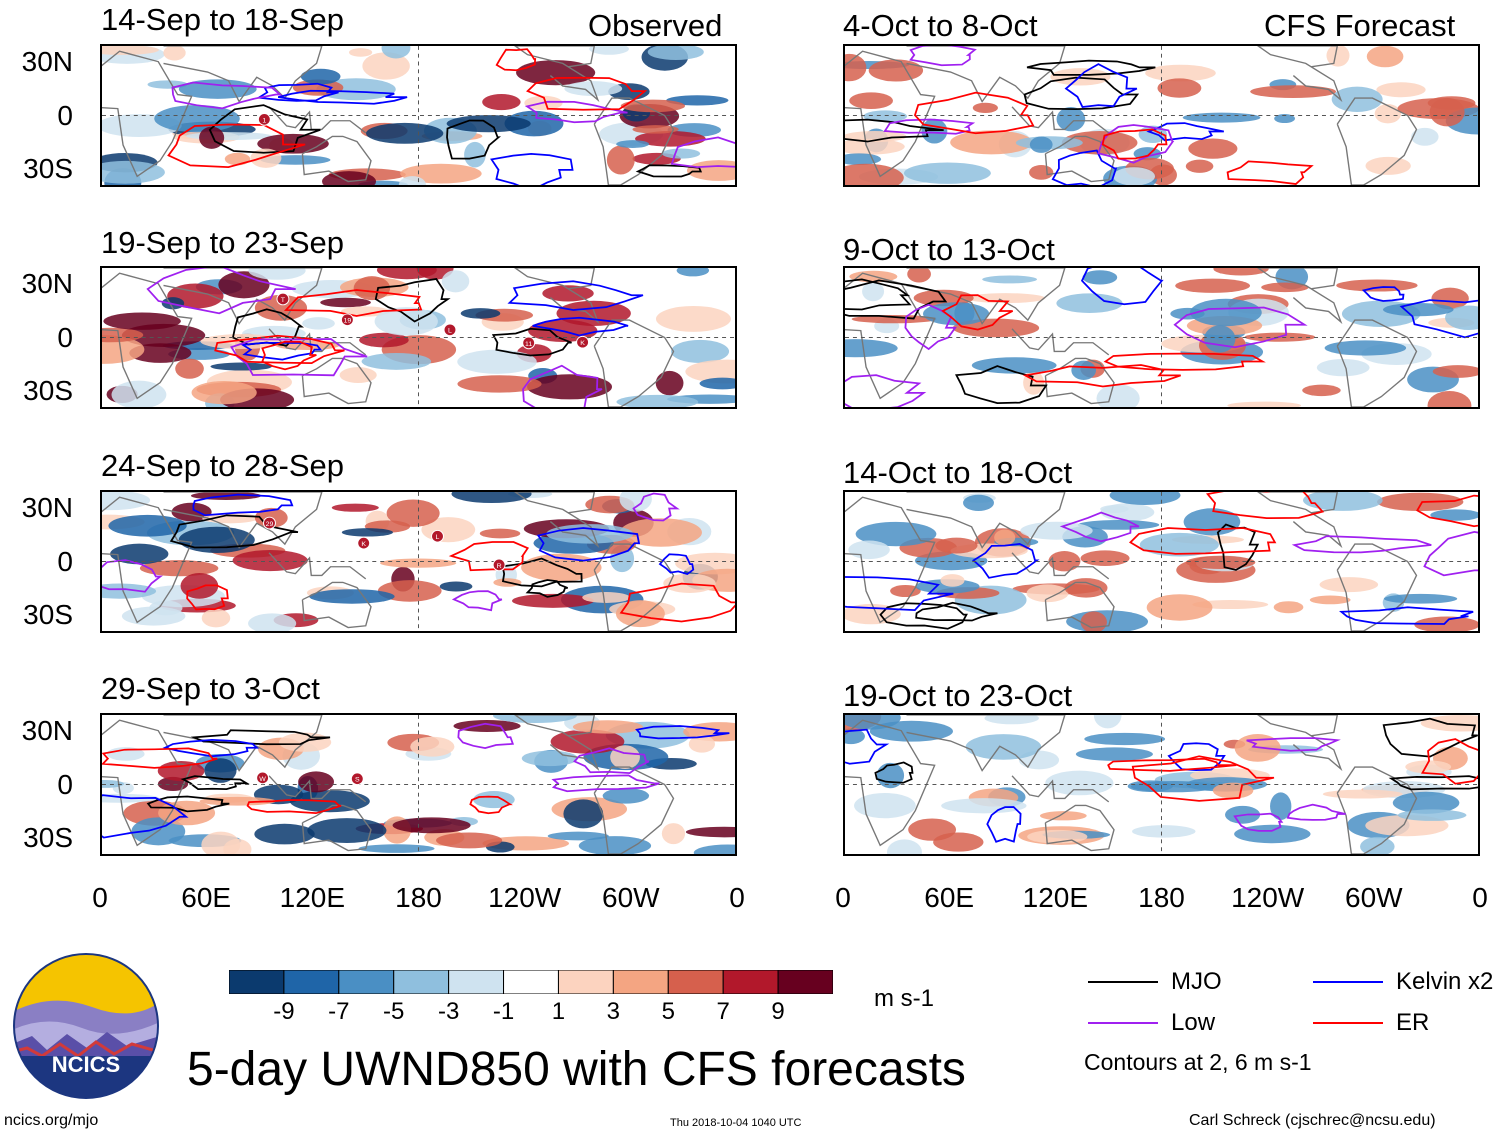 The height and width of the screenshot is (1137, 1510). What do you see at coordinates (339, 1011) in the screenshot?
I see `colorbar-tick-label: -7` at bounding box center [339, 1011].